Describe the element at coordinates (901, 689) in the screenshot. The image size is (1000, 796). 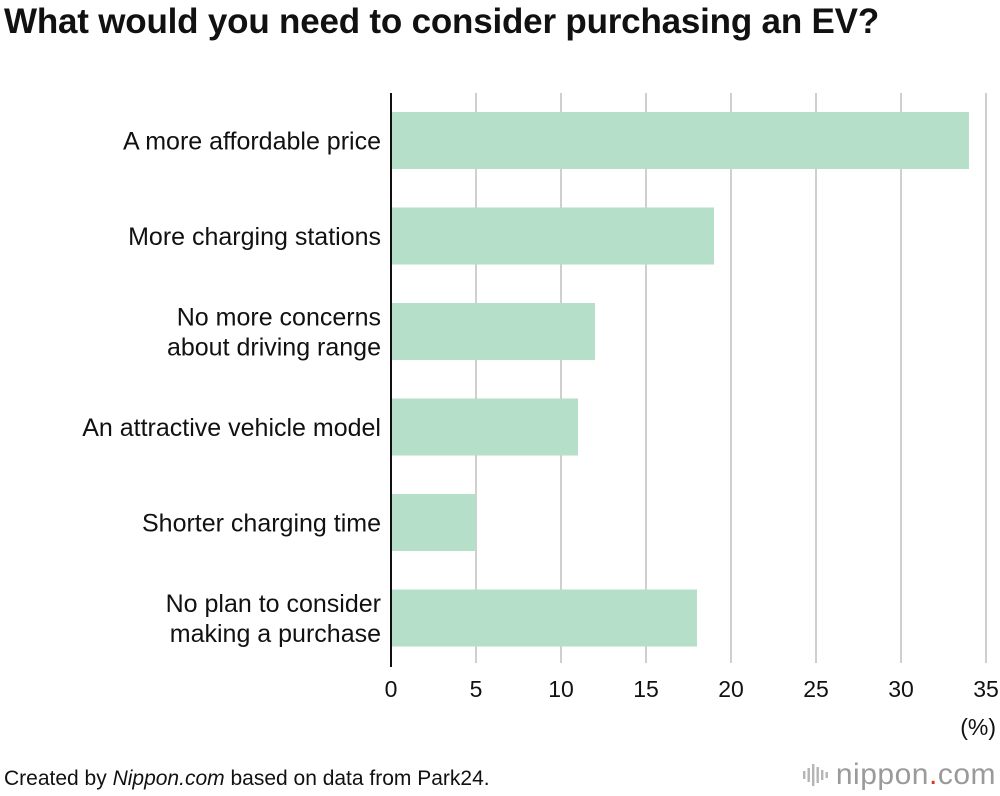
I see `x-tick-label-30: 30` at that location.